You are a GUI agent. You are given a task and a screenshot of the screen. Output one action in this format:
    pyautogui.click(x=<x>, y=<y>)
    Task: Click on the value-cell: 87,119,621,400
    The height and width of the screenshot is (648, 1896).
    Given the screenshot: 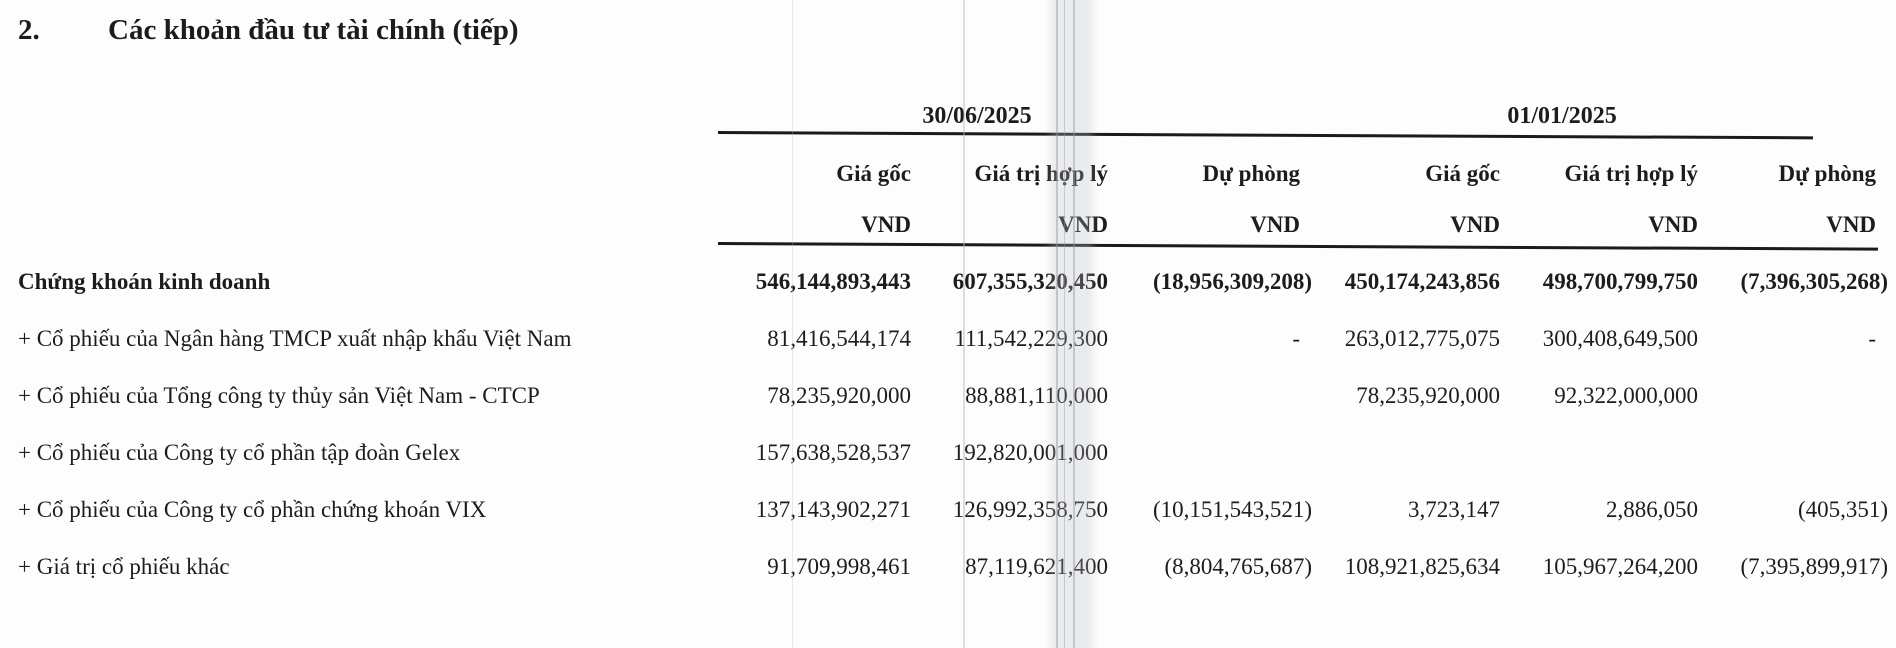 What is the action you would take?
    pyautogui.click(x=1036, y=566)
    